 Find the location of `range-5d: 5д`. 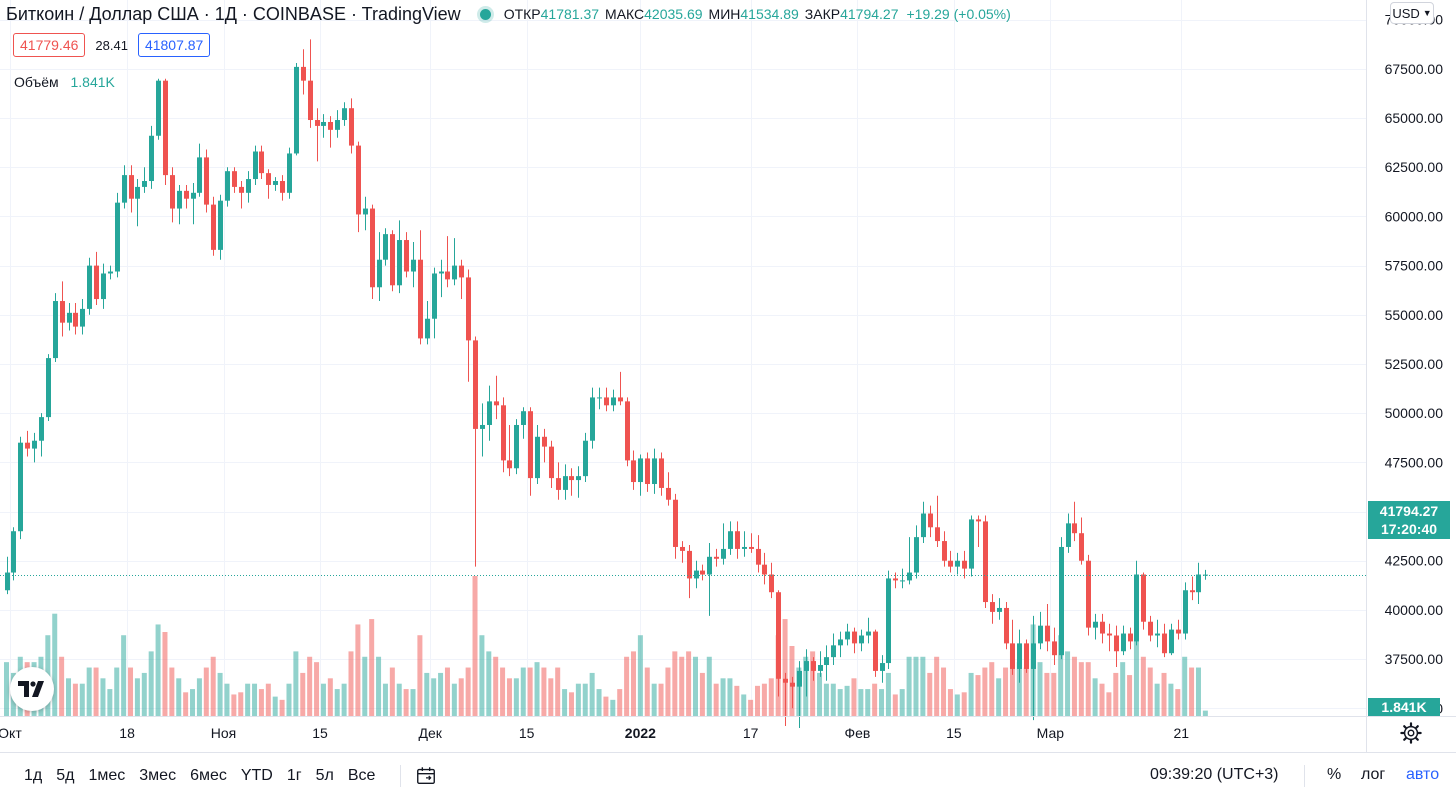

range-5d: 5д is located at coordinates (65, 775).